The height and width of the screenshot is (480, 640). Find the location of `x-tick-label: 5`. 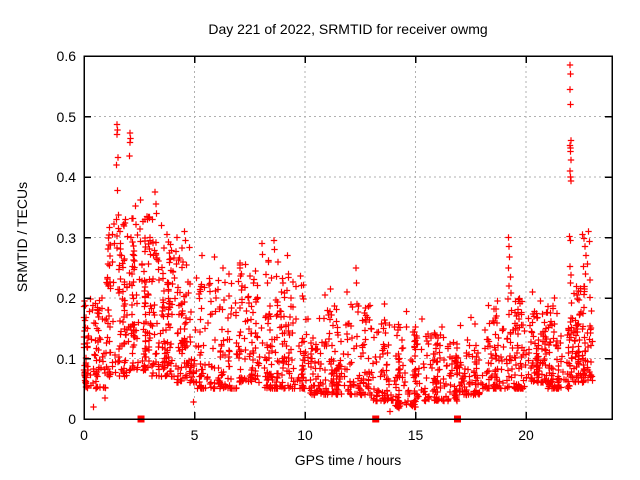

x-tick-label: 5 is located at coordinates (194, 435).